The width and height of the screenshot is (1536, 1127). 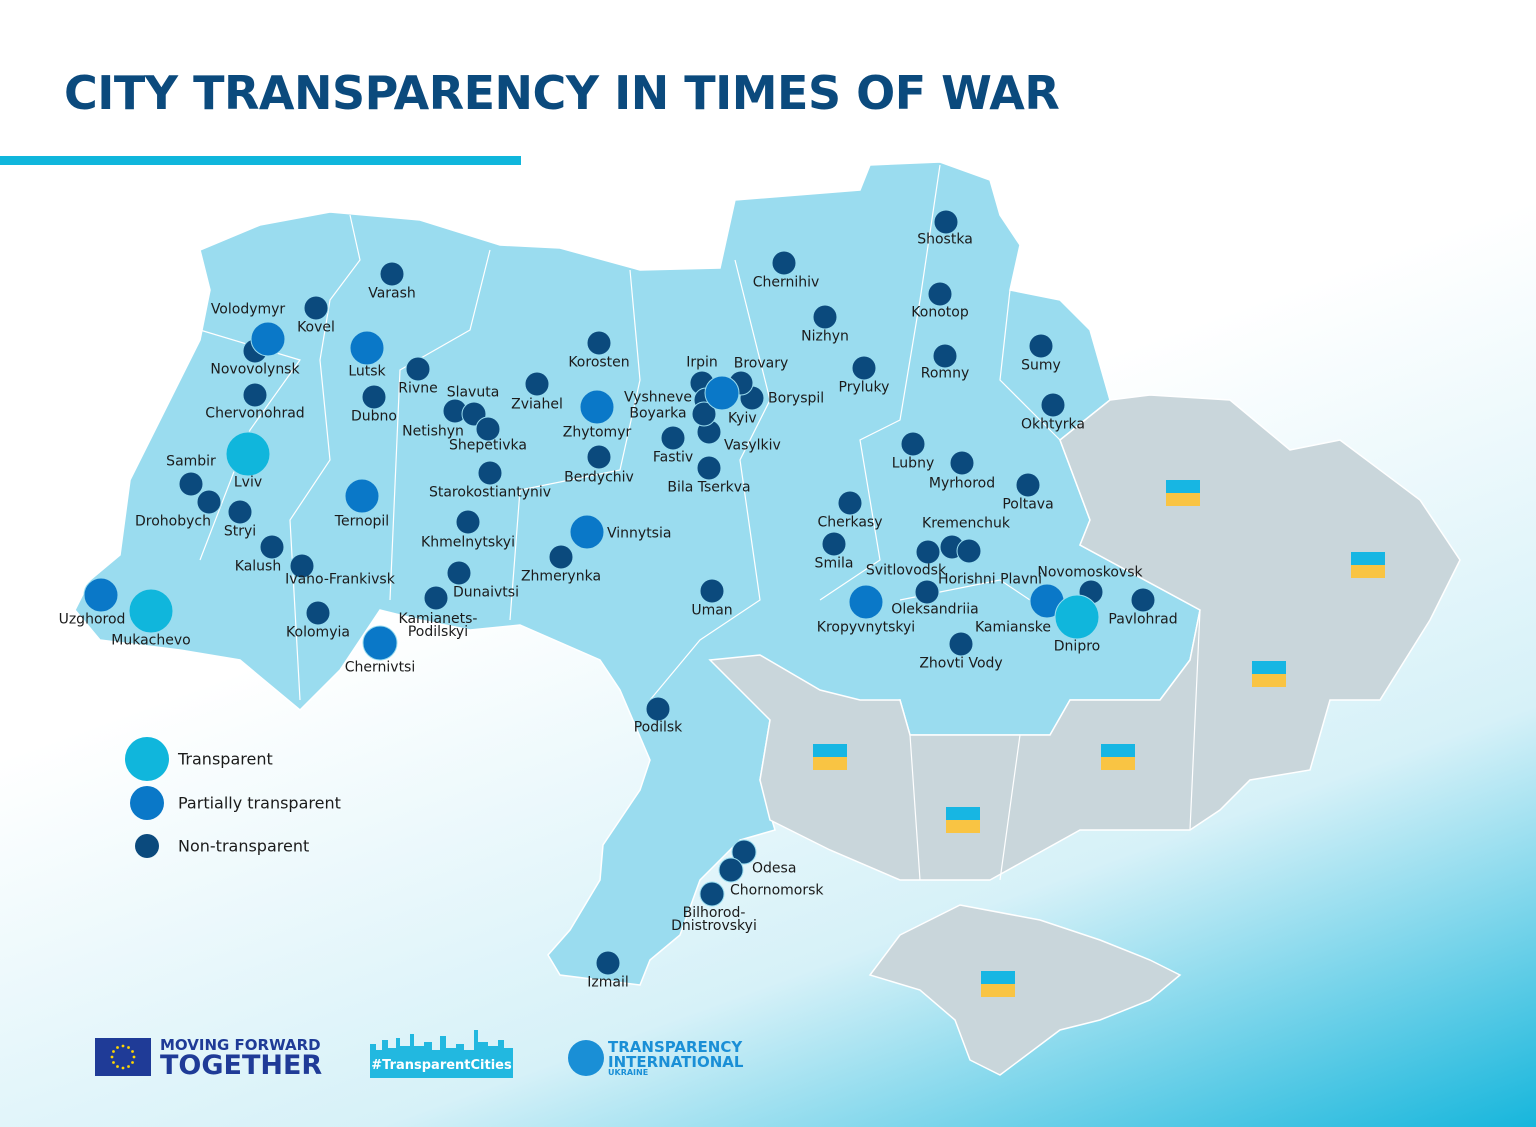 What do you see at coordinates (255, 395) in the screenshot?
I see `city-marker-chervonohrad` at bounding box center [255, 395].